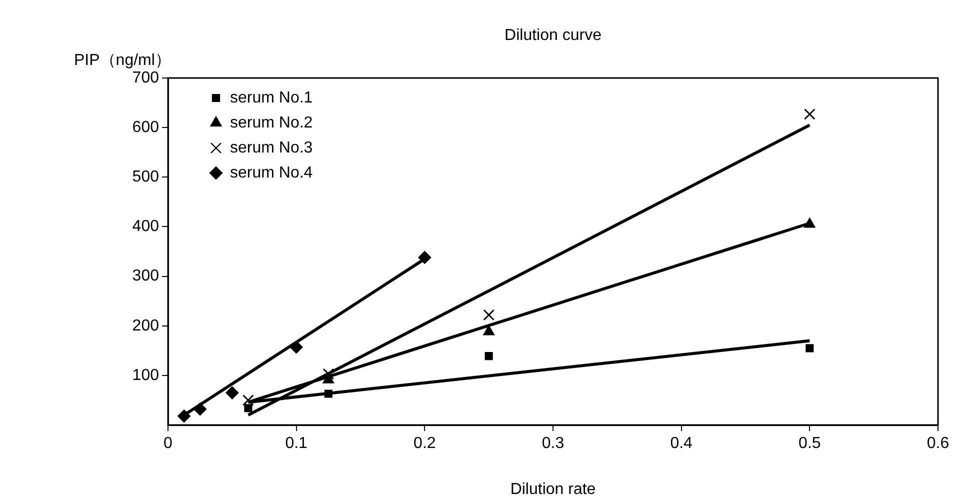 The image size is (962, 502). What do you see at coordinates (146, 325) in the screenshot?
I see `y-tick-label: 200` at bounding box center [146, 325].